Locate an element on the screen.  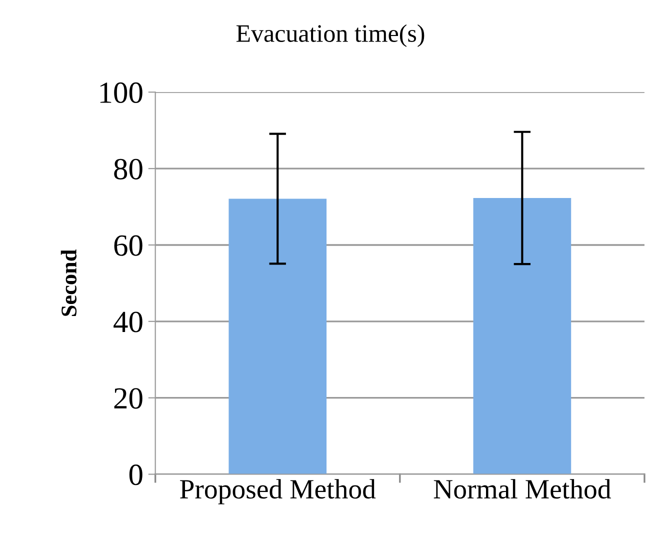
chart-title: Evacuation time(s) is located at coordinates (330, 36).